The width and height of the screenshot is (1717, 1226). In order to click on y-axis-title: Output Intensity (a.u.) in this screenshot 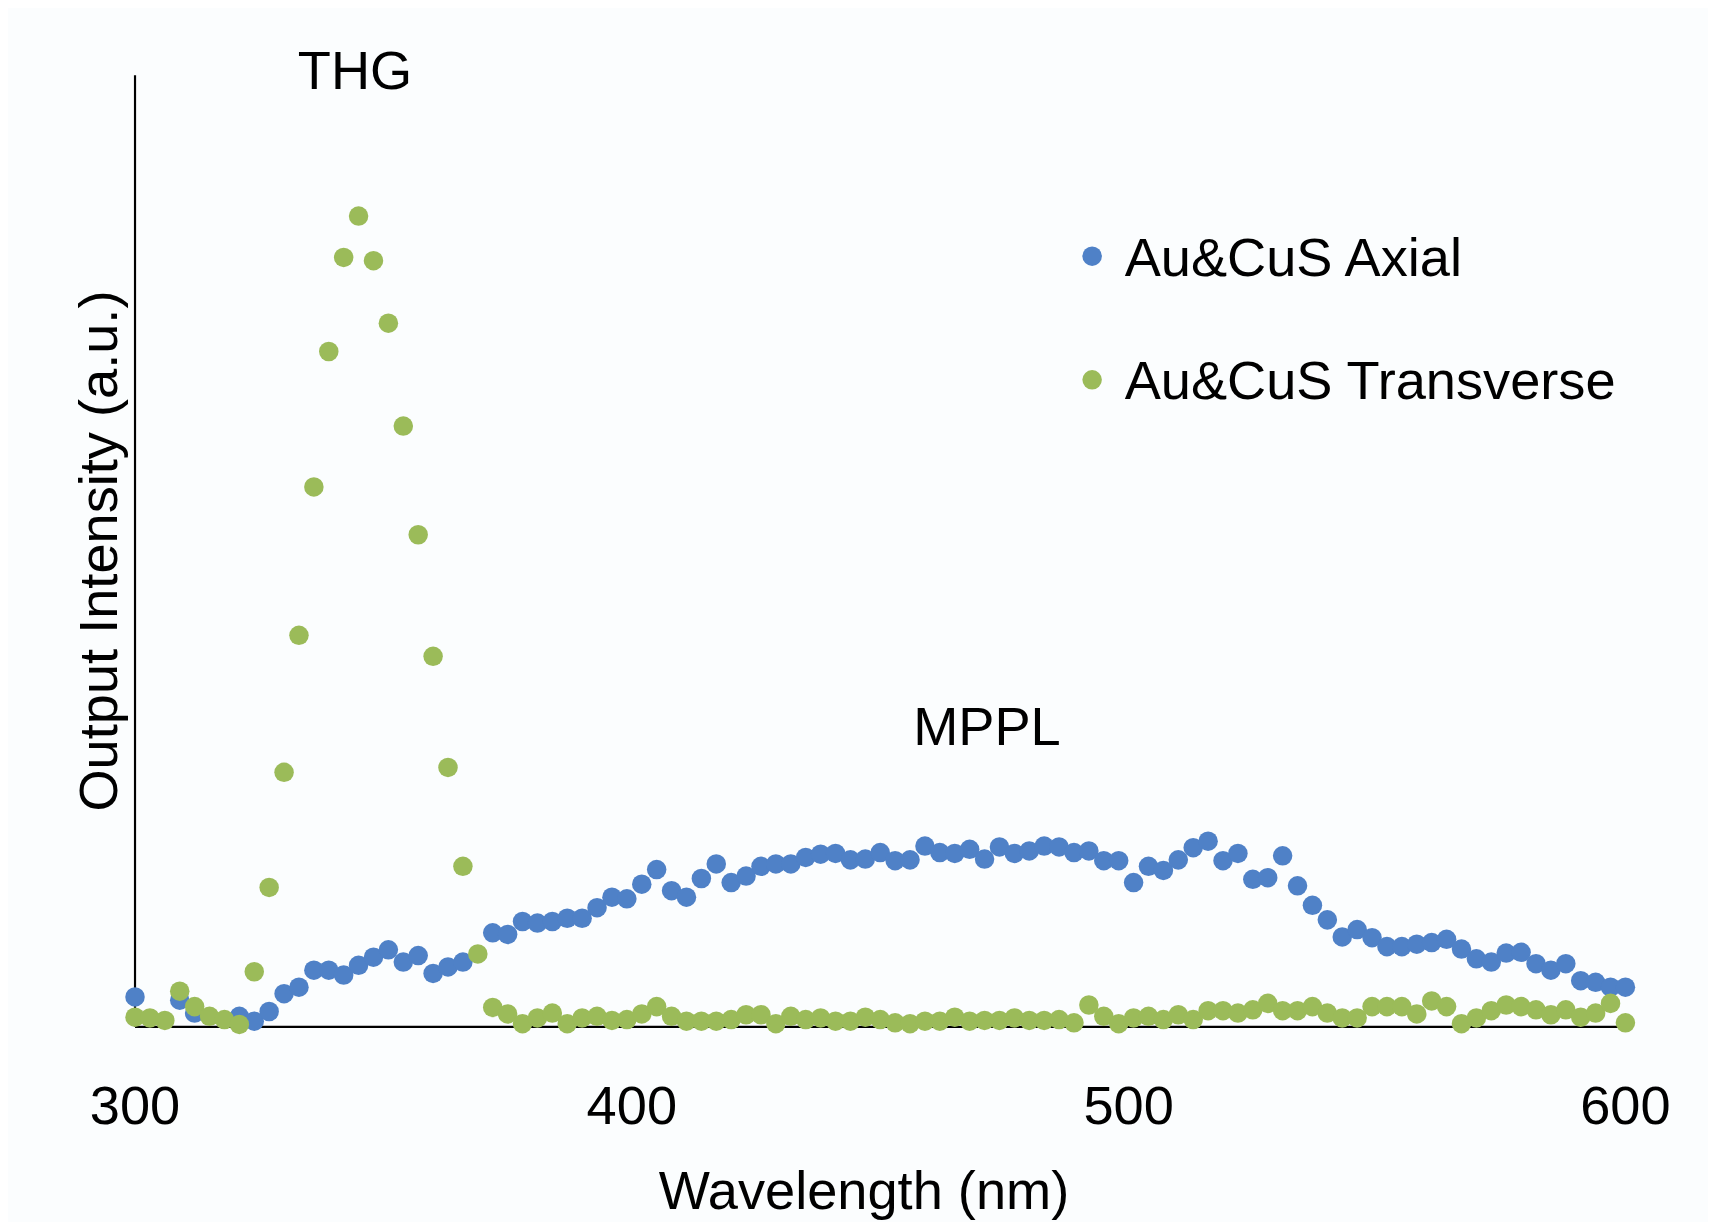, I will do `click(97, 551)`.